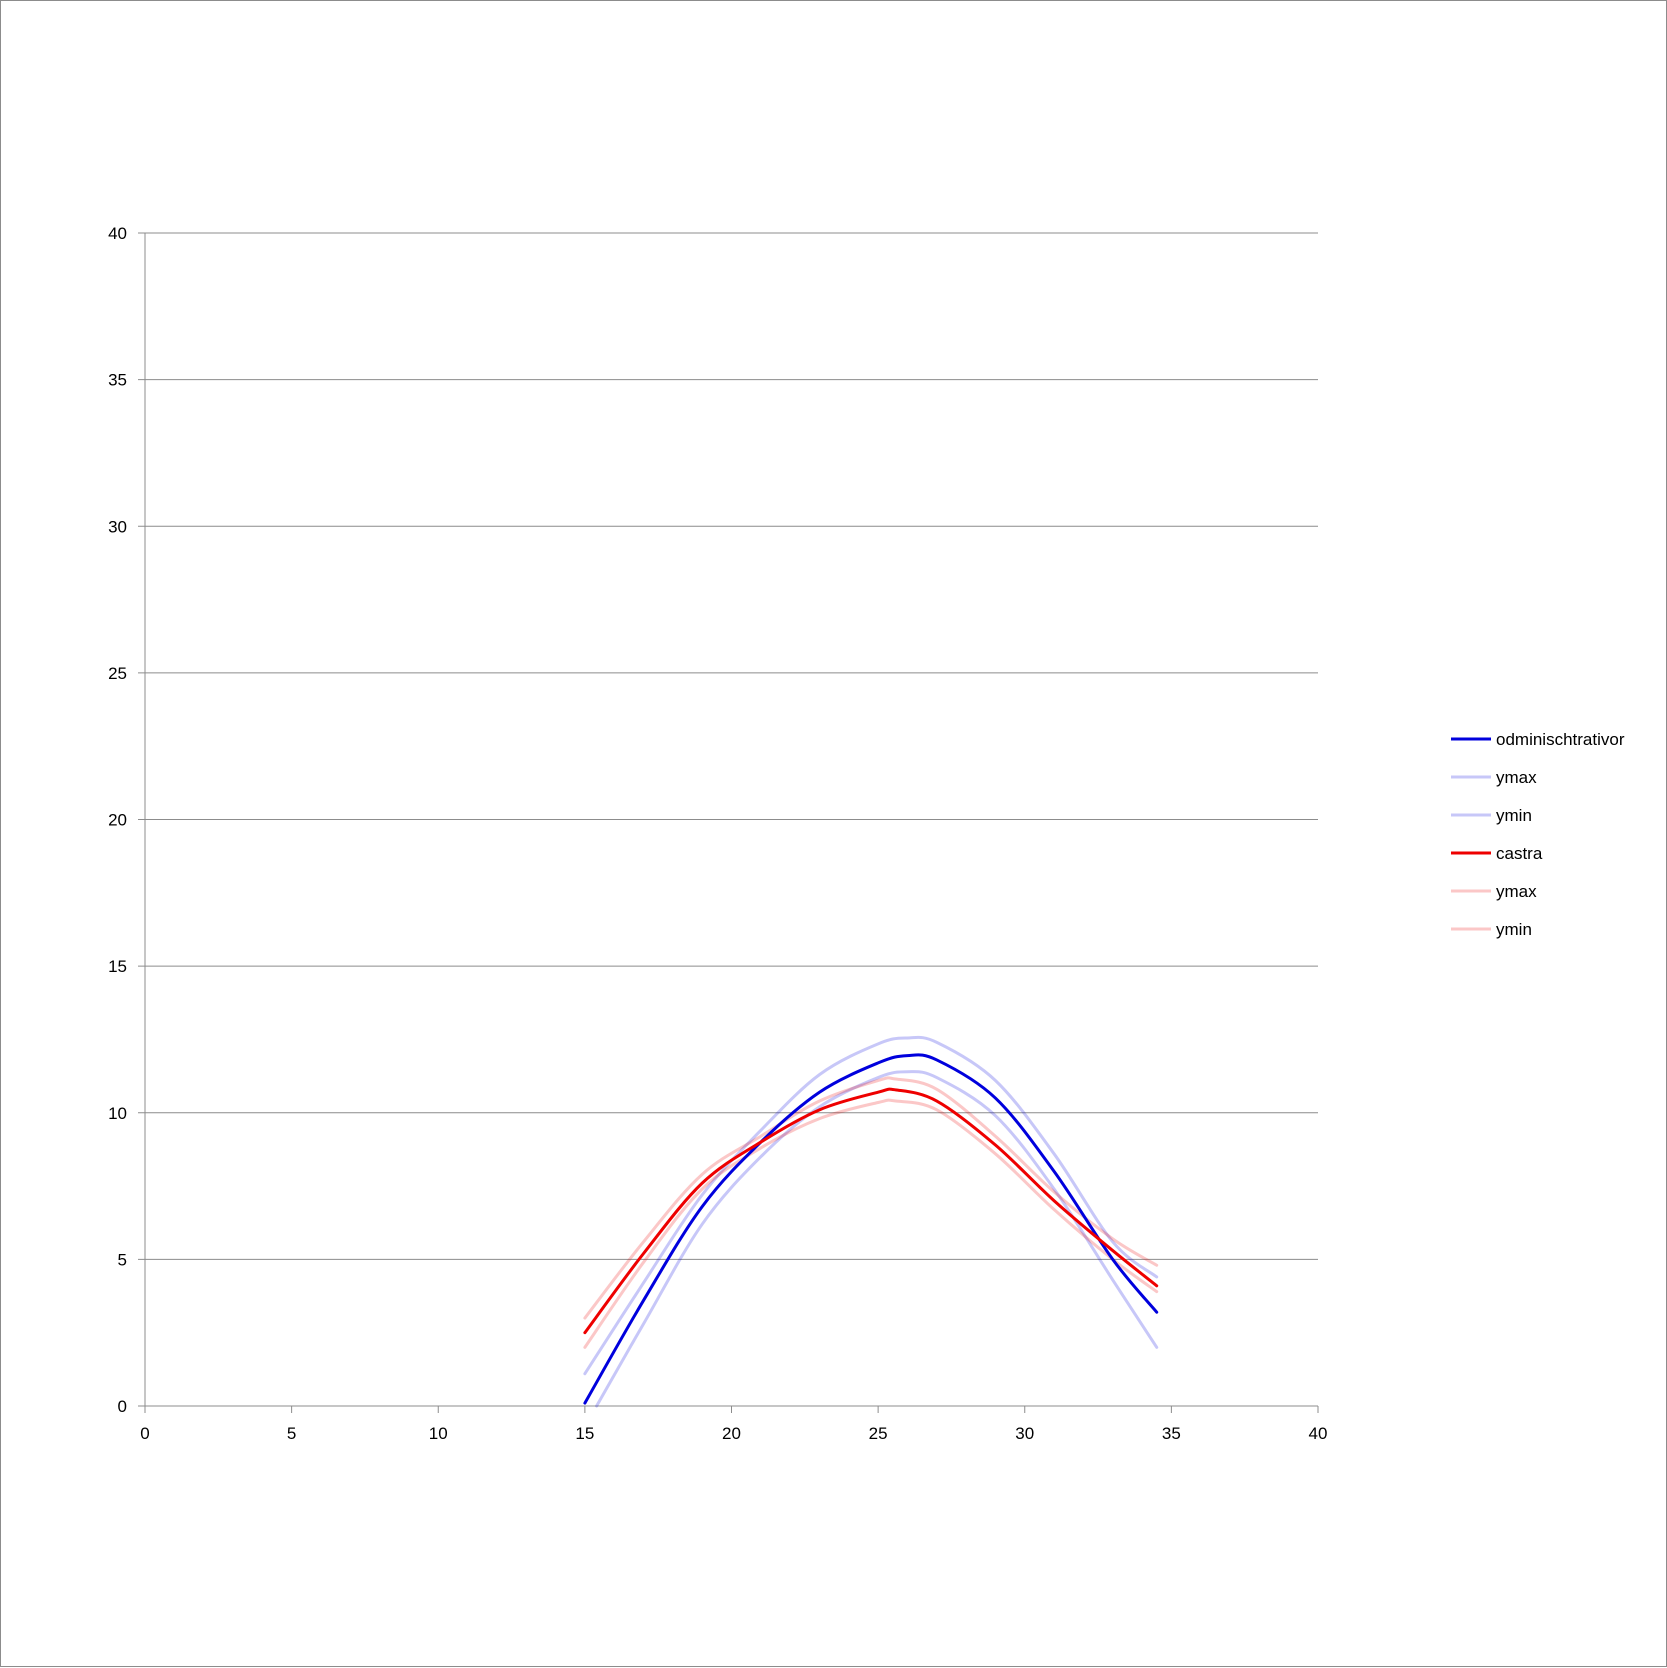 The width and height of the screenshot is (1667, 1668). I want to click on x-tick-label: 20, so click(731, 1433).